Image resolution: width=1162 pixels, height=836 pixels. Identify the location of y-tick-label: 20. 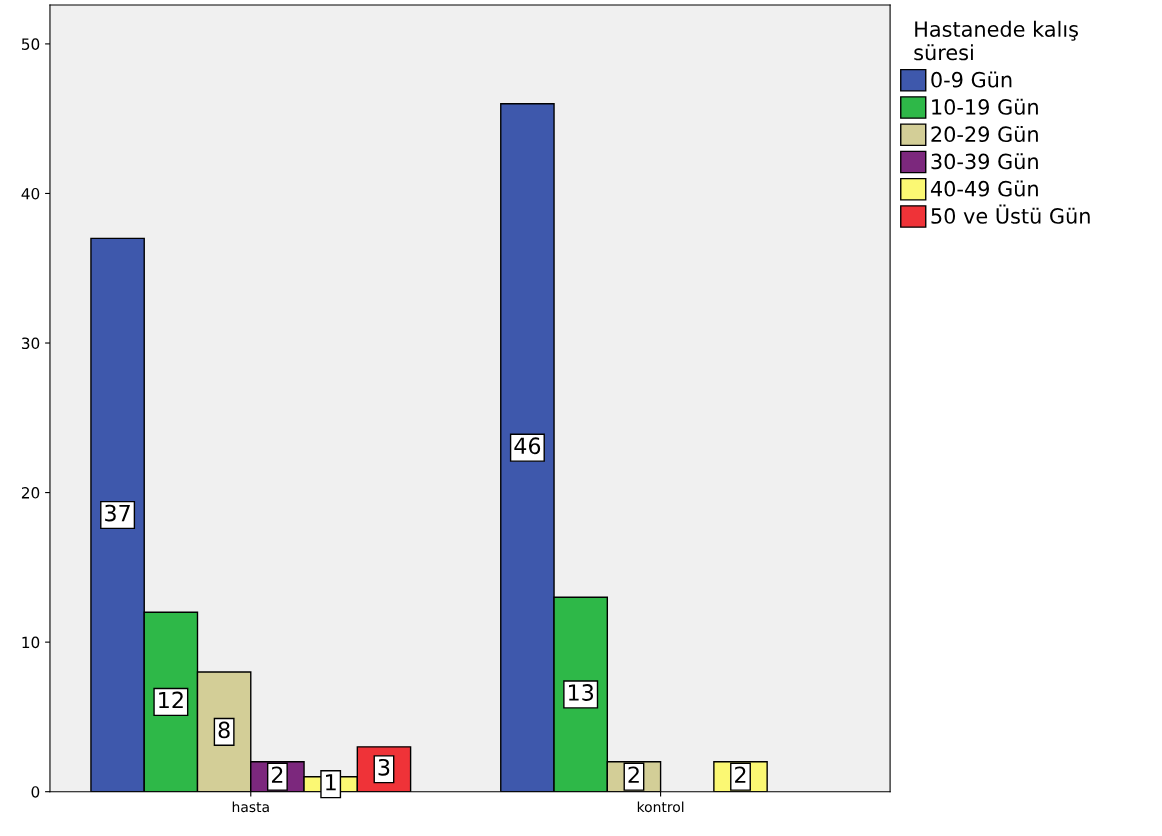
(30, 493).